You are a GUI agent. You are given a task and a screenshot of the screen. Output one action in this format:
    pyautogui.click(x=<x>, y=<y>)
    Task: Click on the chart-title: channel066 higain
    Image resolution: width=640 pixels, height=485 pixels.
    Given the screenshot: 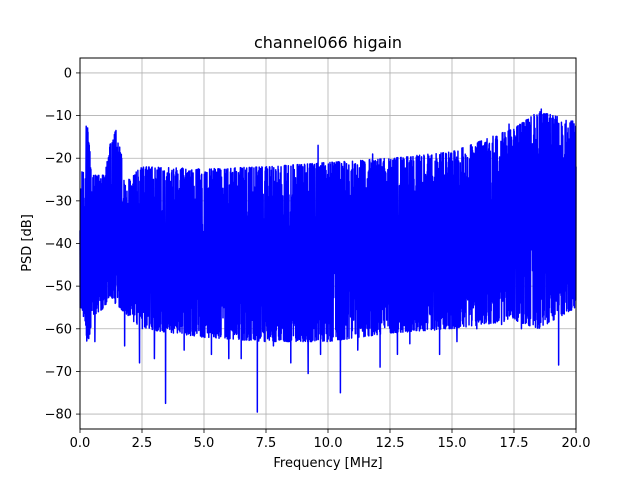 What is the action you would take?
    pyautogui.click(x=328, y=42)
    